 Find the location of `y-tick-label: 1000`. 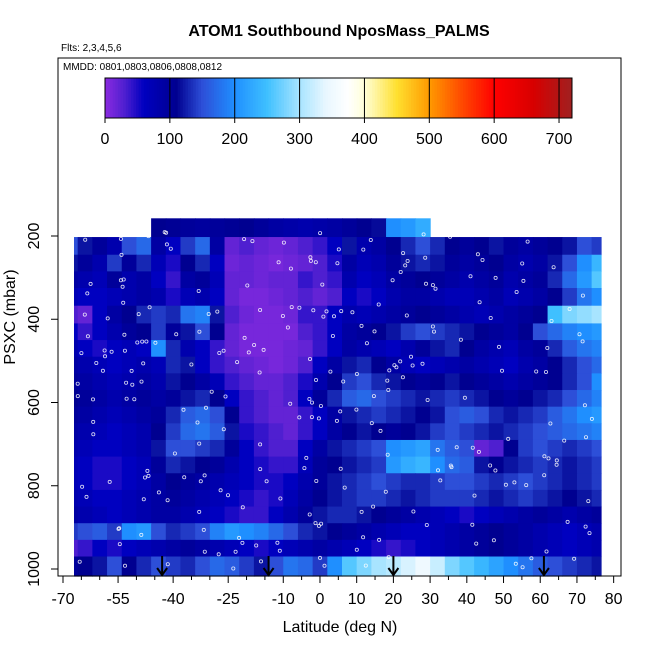

y-tick-label: 1000 is located at coordinates (34, 569).